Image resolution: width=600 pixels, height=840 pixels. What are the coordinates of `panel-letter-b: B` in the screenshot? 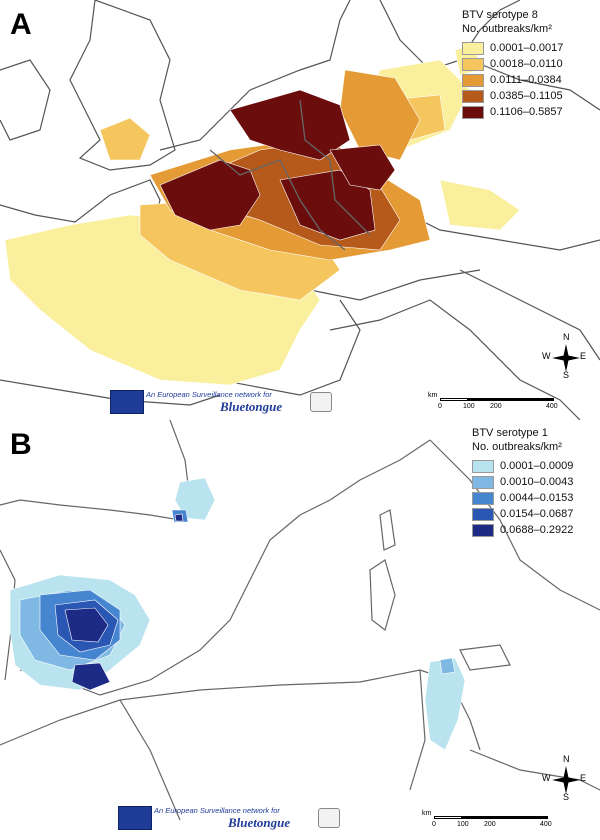 It's located at (21, 444).